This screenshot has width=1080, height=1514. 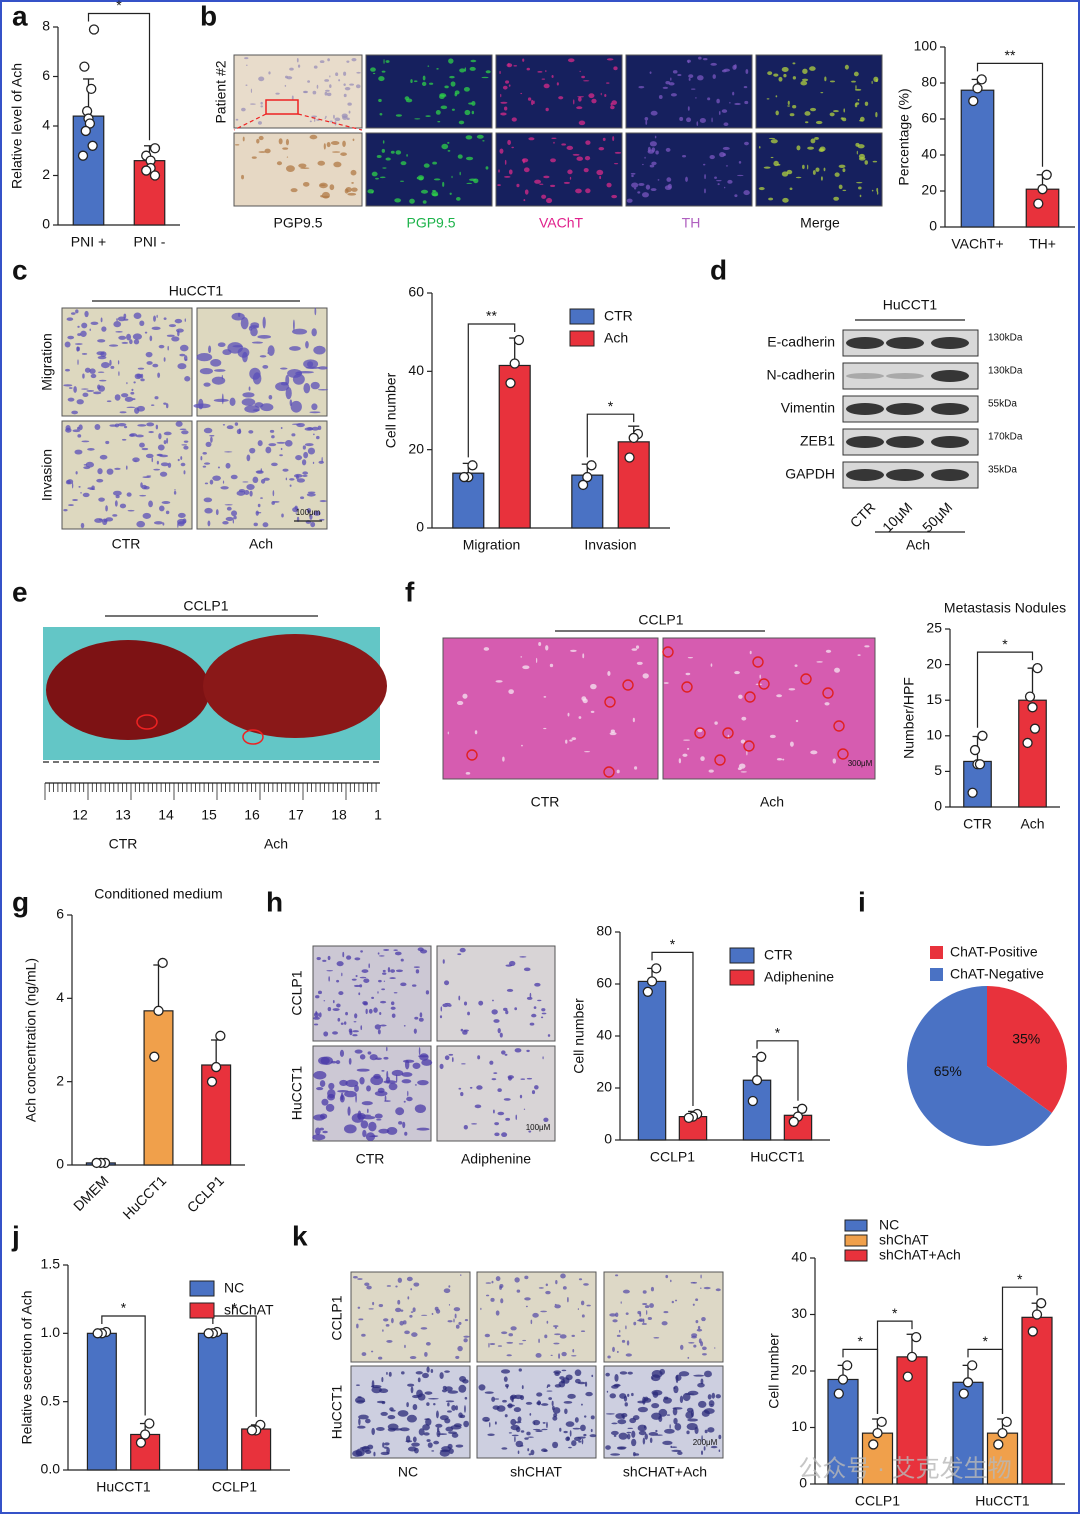 What do you see at coordinates (46, 75) in the screenshot?
I see `y-tick-label: 6` at bounding box center [46, 75].